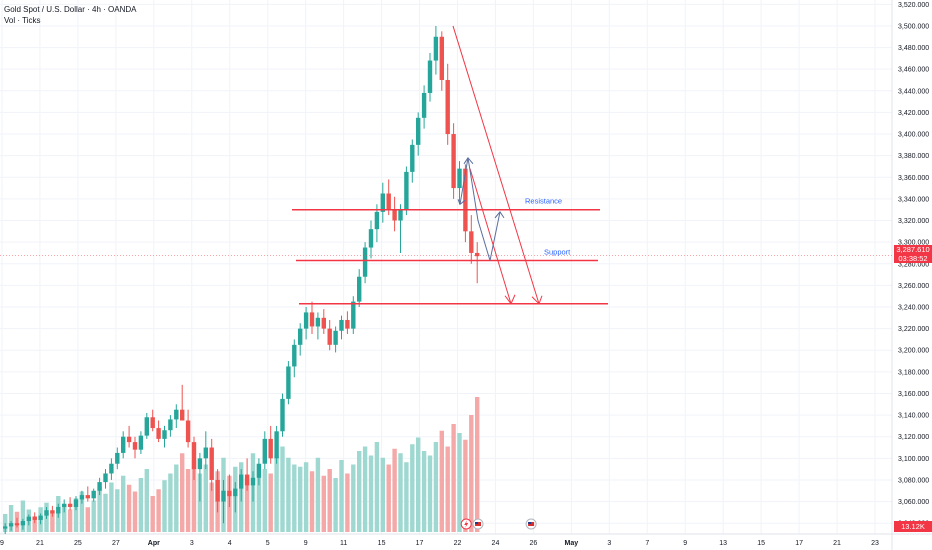 This screenshot has width=932, height=550. What do you see at coordinates (913, 199) in the screenshot?
I see `y-tick-label: 3,340.000` at bounding box center [913, 199].